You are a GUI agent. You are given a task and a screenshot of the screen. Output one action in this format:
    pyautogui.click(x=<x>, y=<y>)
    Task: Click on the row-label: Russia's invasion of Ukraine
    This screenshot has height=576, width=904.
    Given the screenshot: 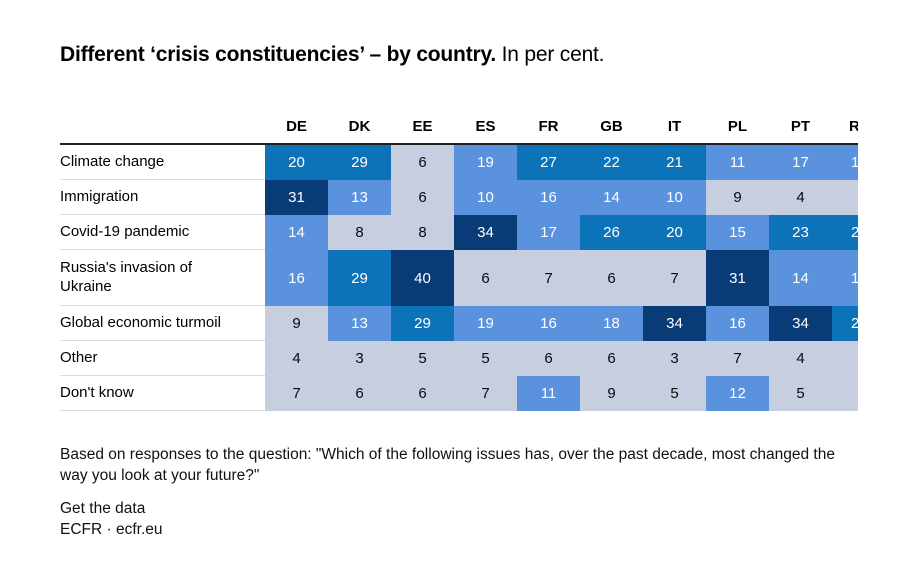 What is the action you would take?
    pyautogui.click(x=162, y=278)
    